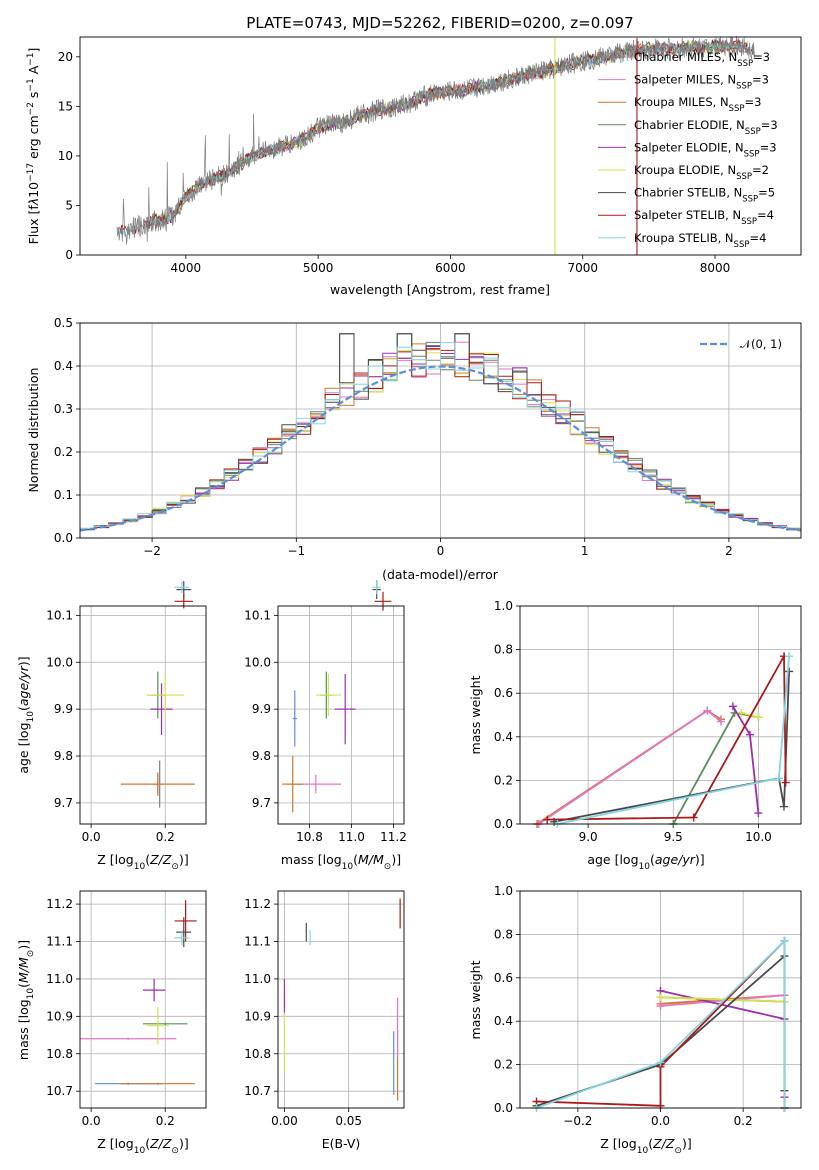  What do you see at coordinates (257, 1091) in the screenshot?
I see `y-tick-label: 10.7` at bounding box center [257, 1091].